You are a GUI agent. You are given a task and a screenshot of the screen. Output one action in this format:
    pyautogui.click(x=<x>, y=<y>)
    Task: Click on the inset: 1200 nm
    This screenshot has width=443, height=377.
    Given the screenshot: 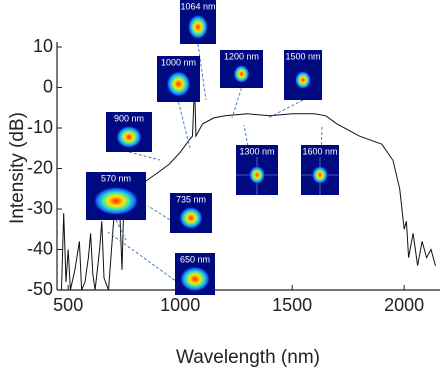 What is the action you would take?
    pyautogui.click(x=241, y=84)
    